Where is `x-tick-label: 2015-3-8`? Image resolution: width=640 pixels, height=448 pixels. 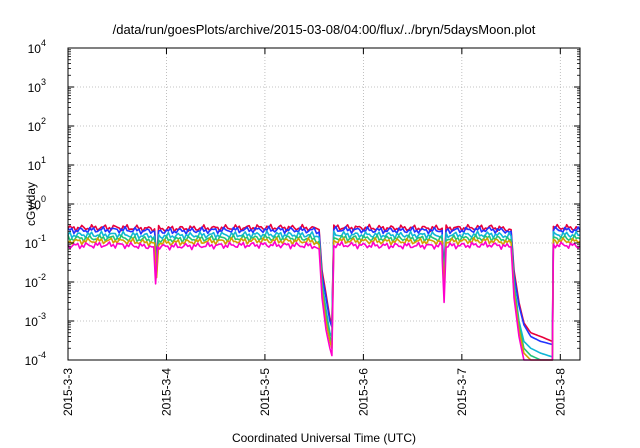 x-tick-label: 2015-3-8 is located at coordinates (560, 392).